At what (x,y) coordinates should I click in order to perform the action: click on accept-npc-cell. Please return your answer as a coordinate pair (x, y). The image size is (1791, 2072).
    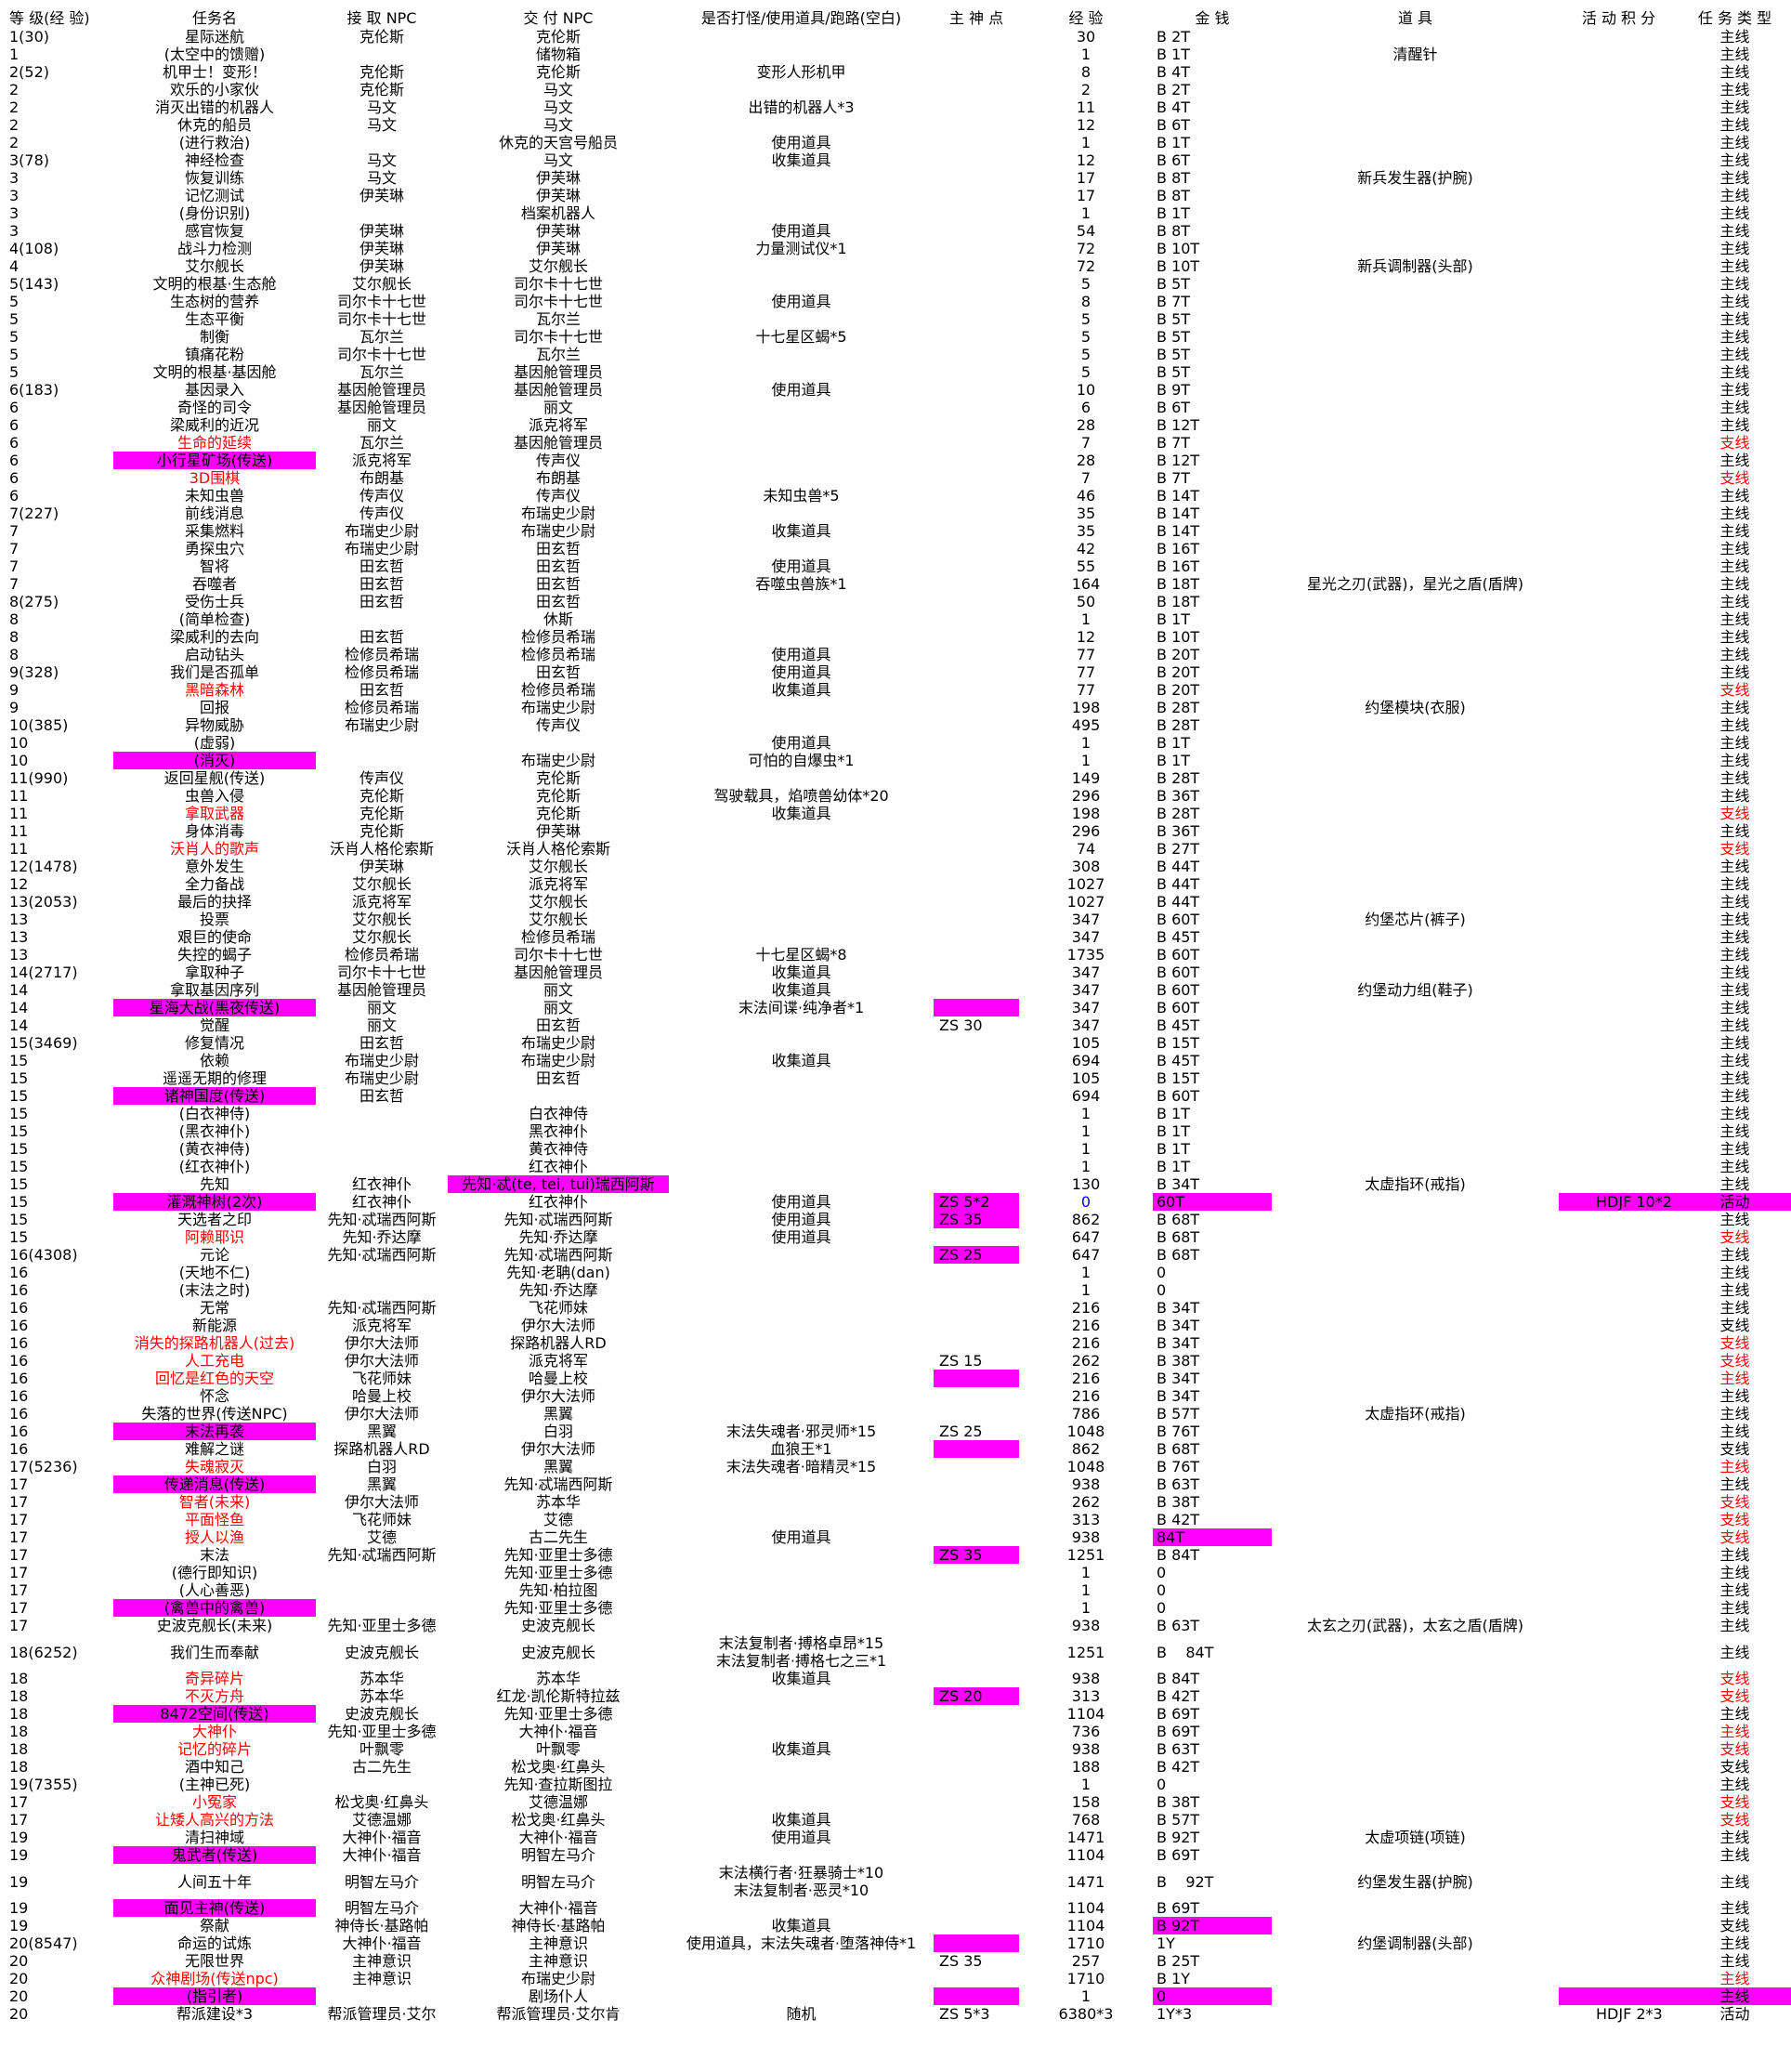
    Looking at the image, I should click on (382, 743).